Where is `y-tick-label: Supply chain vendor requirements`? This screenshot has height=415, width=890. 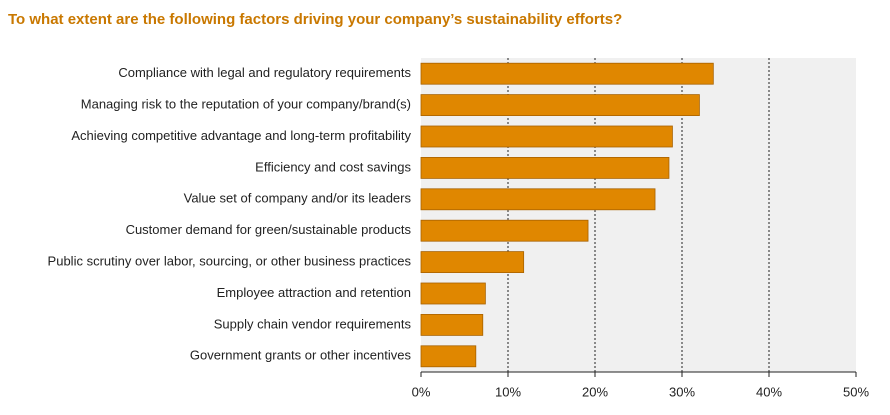 y-tick-label: Supply chain vendor requirements is located at coordinates (313, 323).